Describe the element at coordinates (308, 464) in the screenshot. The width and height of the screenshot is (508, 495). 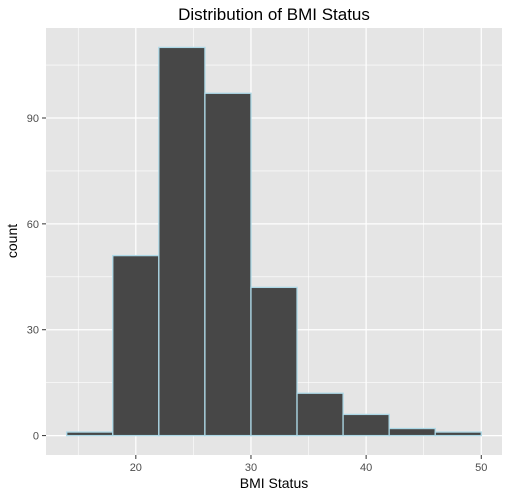
I see `x-axis-ticks: 20 30 40 50` at that location.